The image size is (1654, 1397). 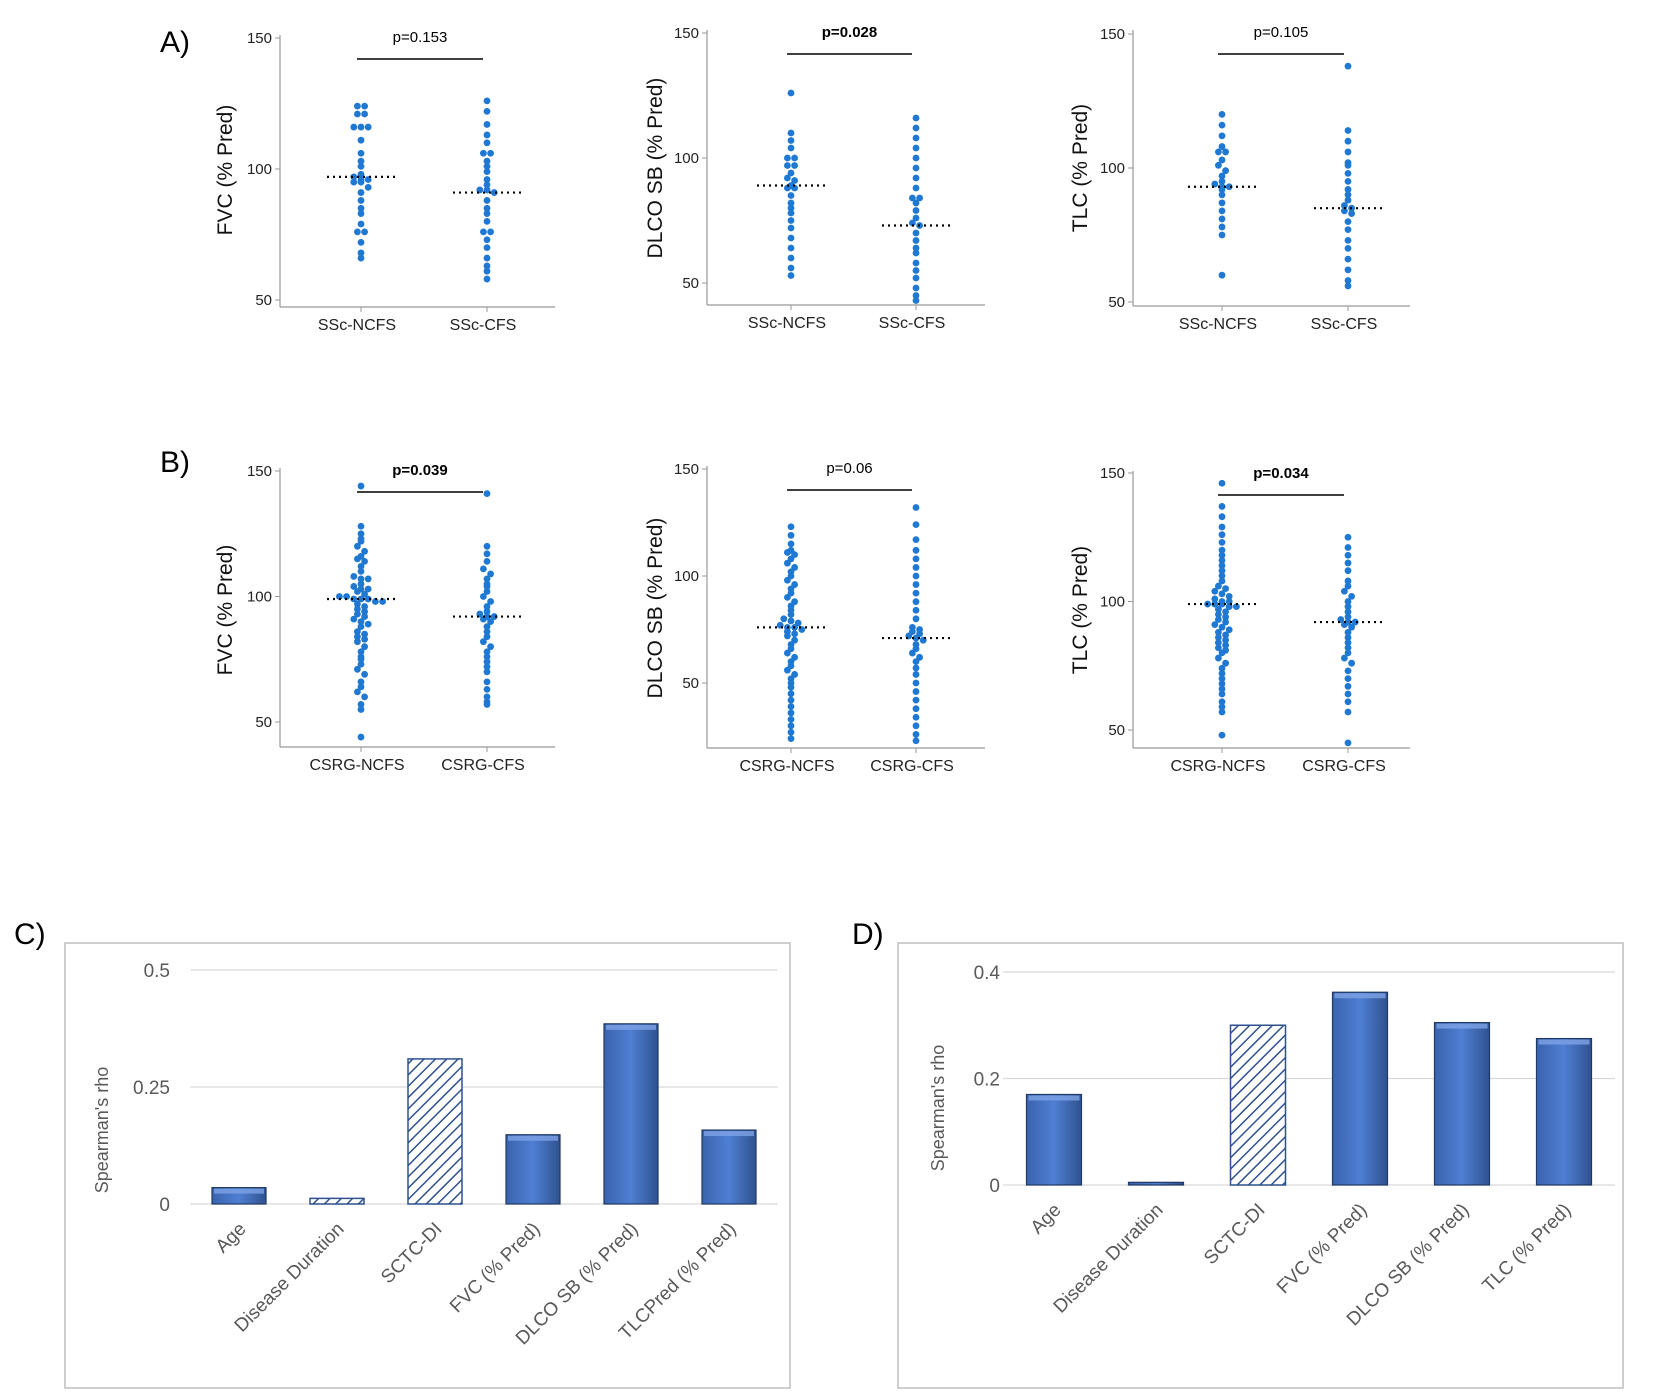 What do you see at coordinates (1054, 1139) in the screenshot?
I see `bar` at bounding box center [1054, 1139].